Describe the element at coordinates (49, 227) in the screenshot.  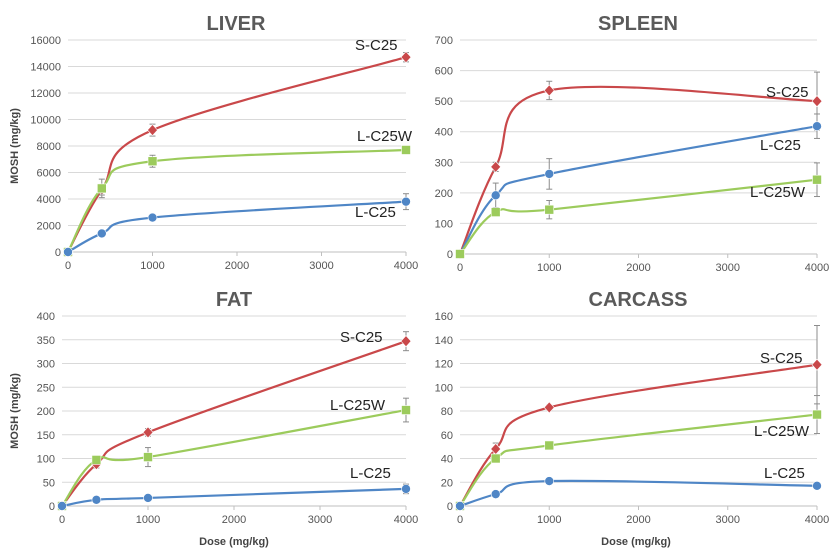
I see `liver-y-tick-label: 2000` at that location.